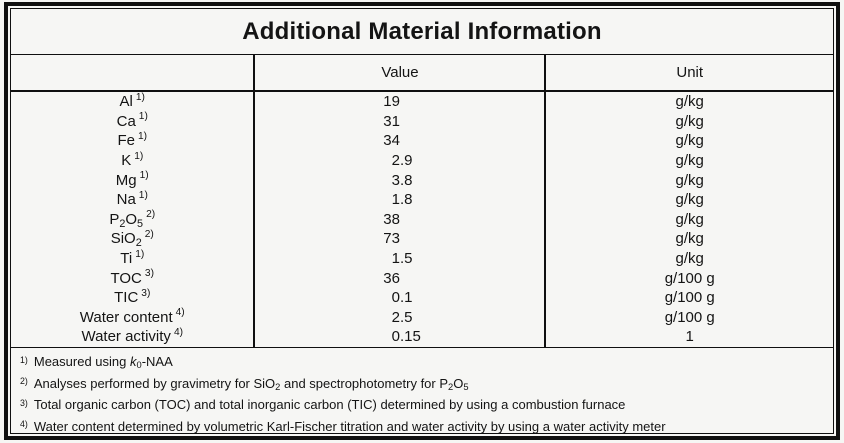 Image resolution: width=844 pixels, height=443 pixels. I want to click on row-label: Ca, so click(126, 121).